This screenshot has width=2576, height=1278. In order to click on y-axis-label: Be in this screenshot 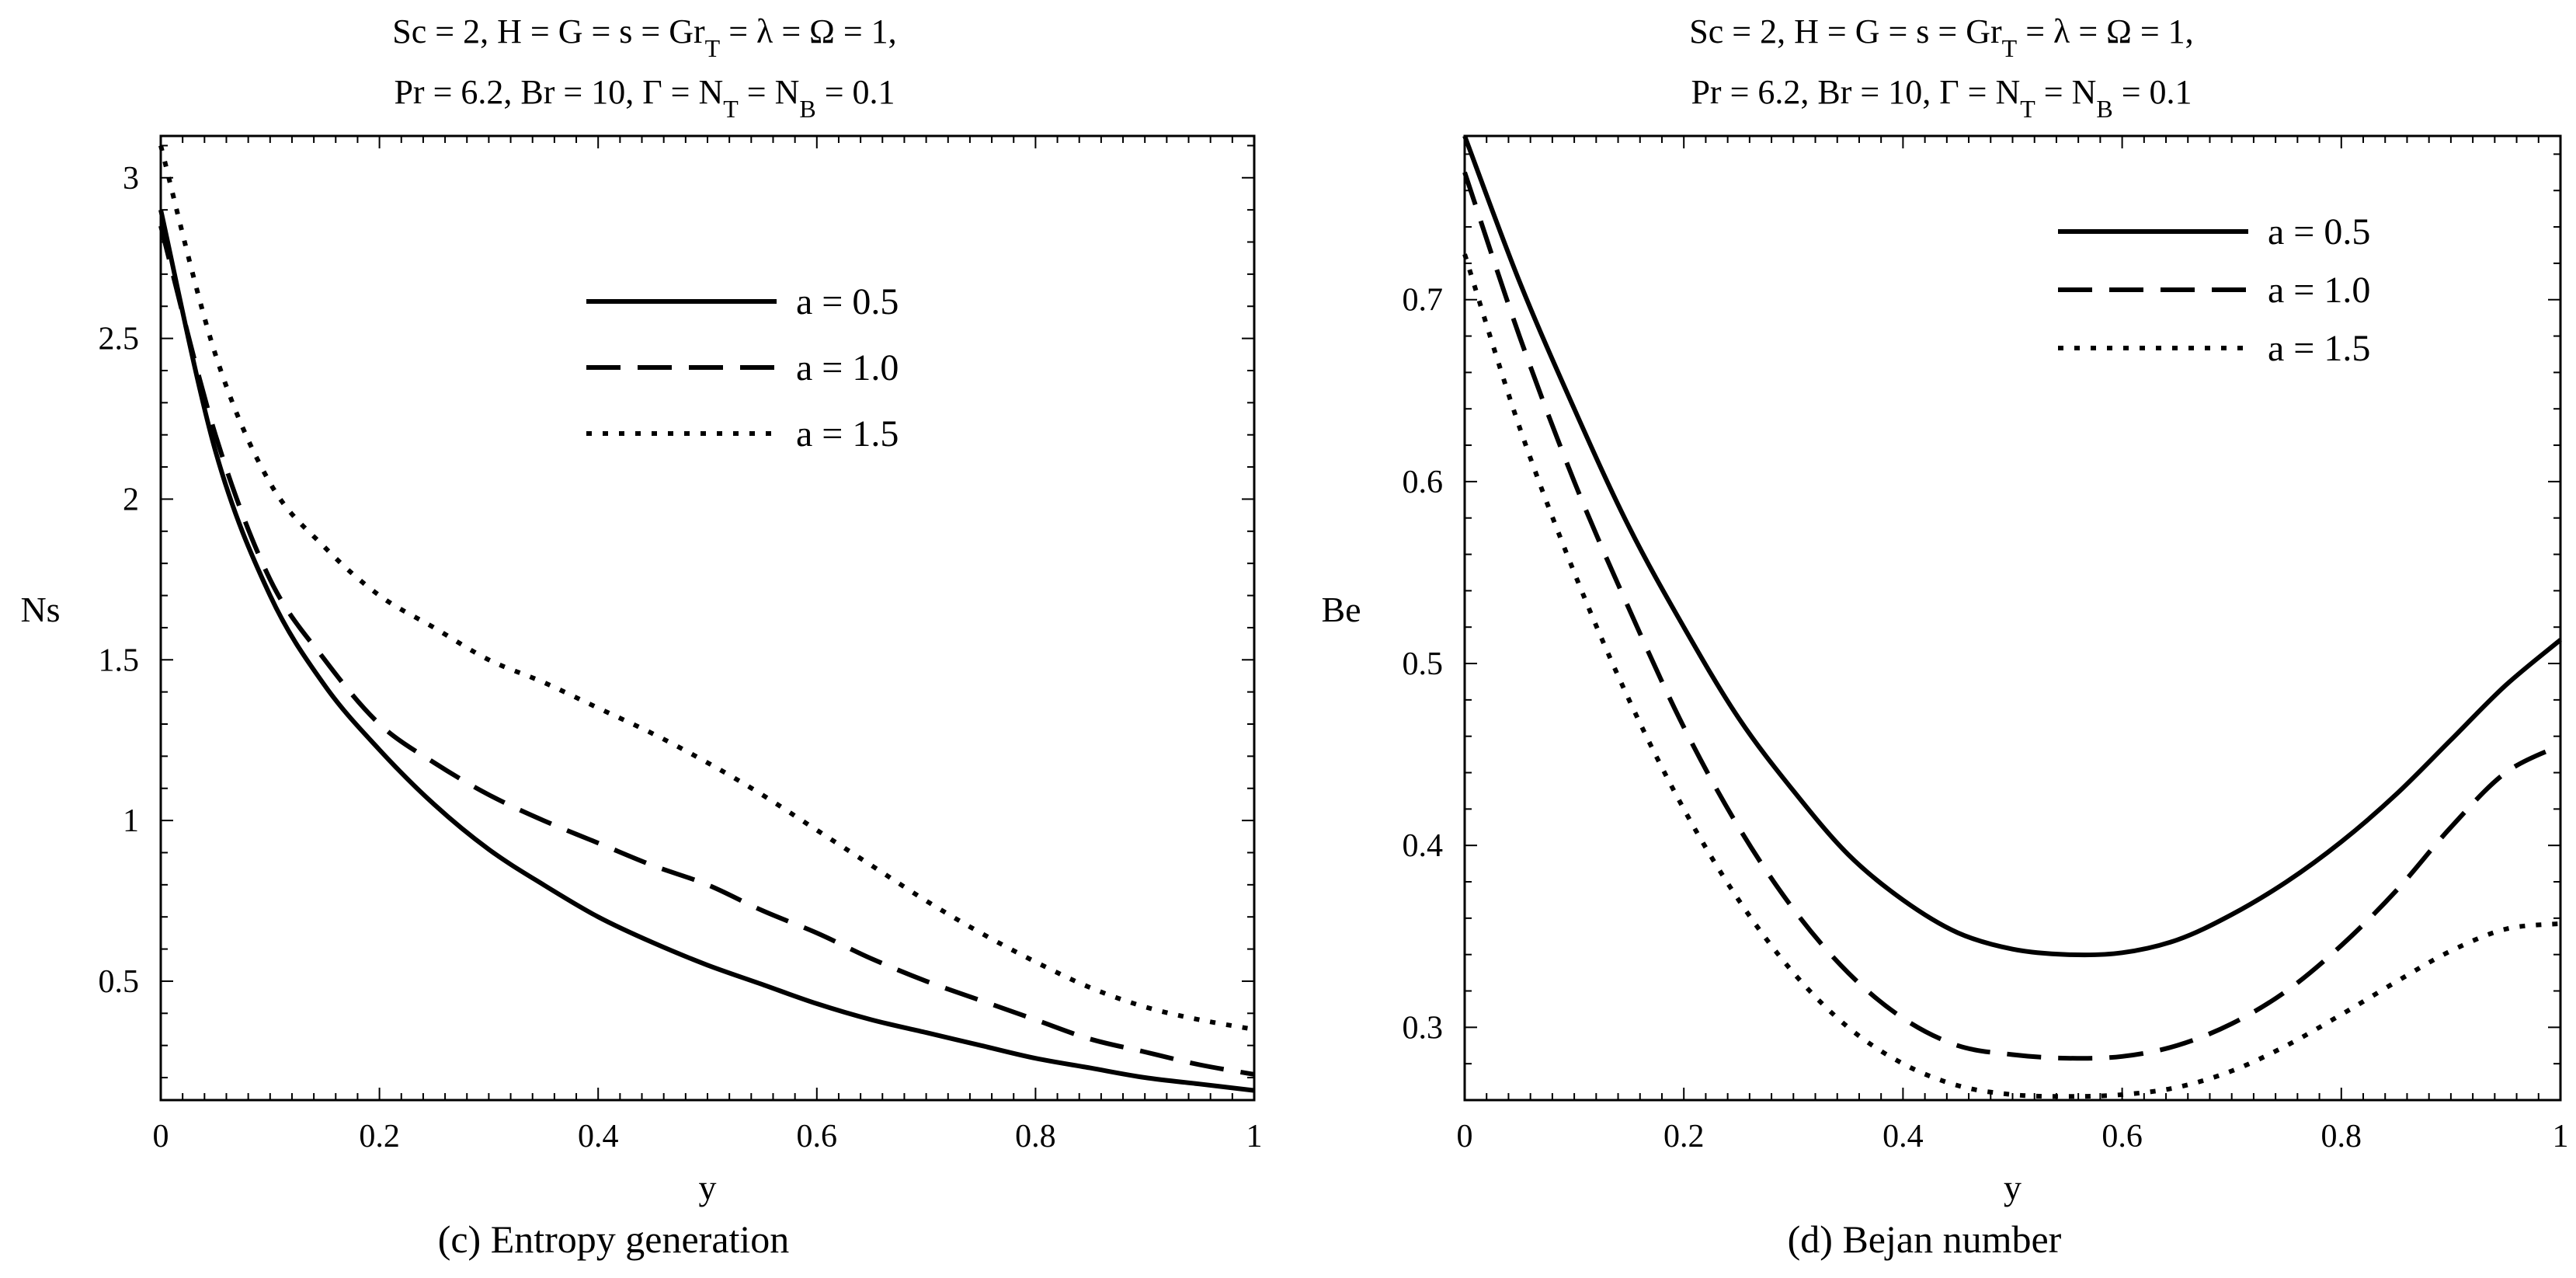, I will do `click(1341, 609)`.